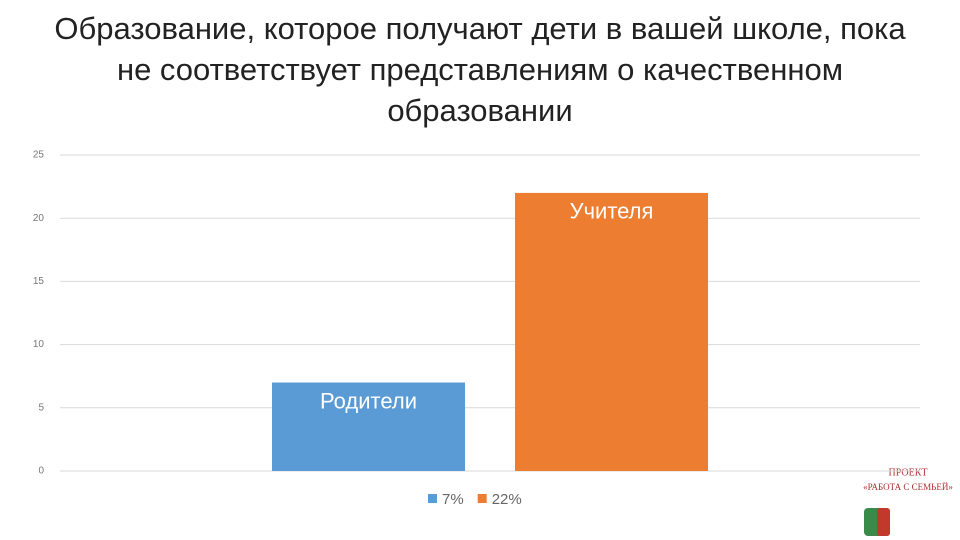 This screenshot has width=960, height=540. I want to click on data-label: Учителя, so click(612, 211).